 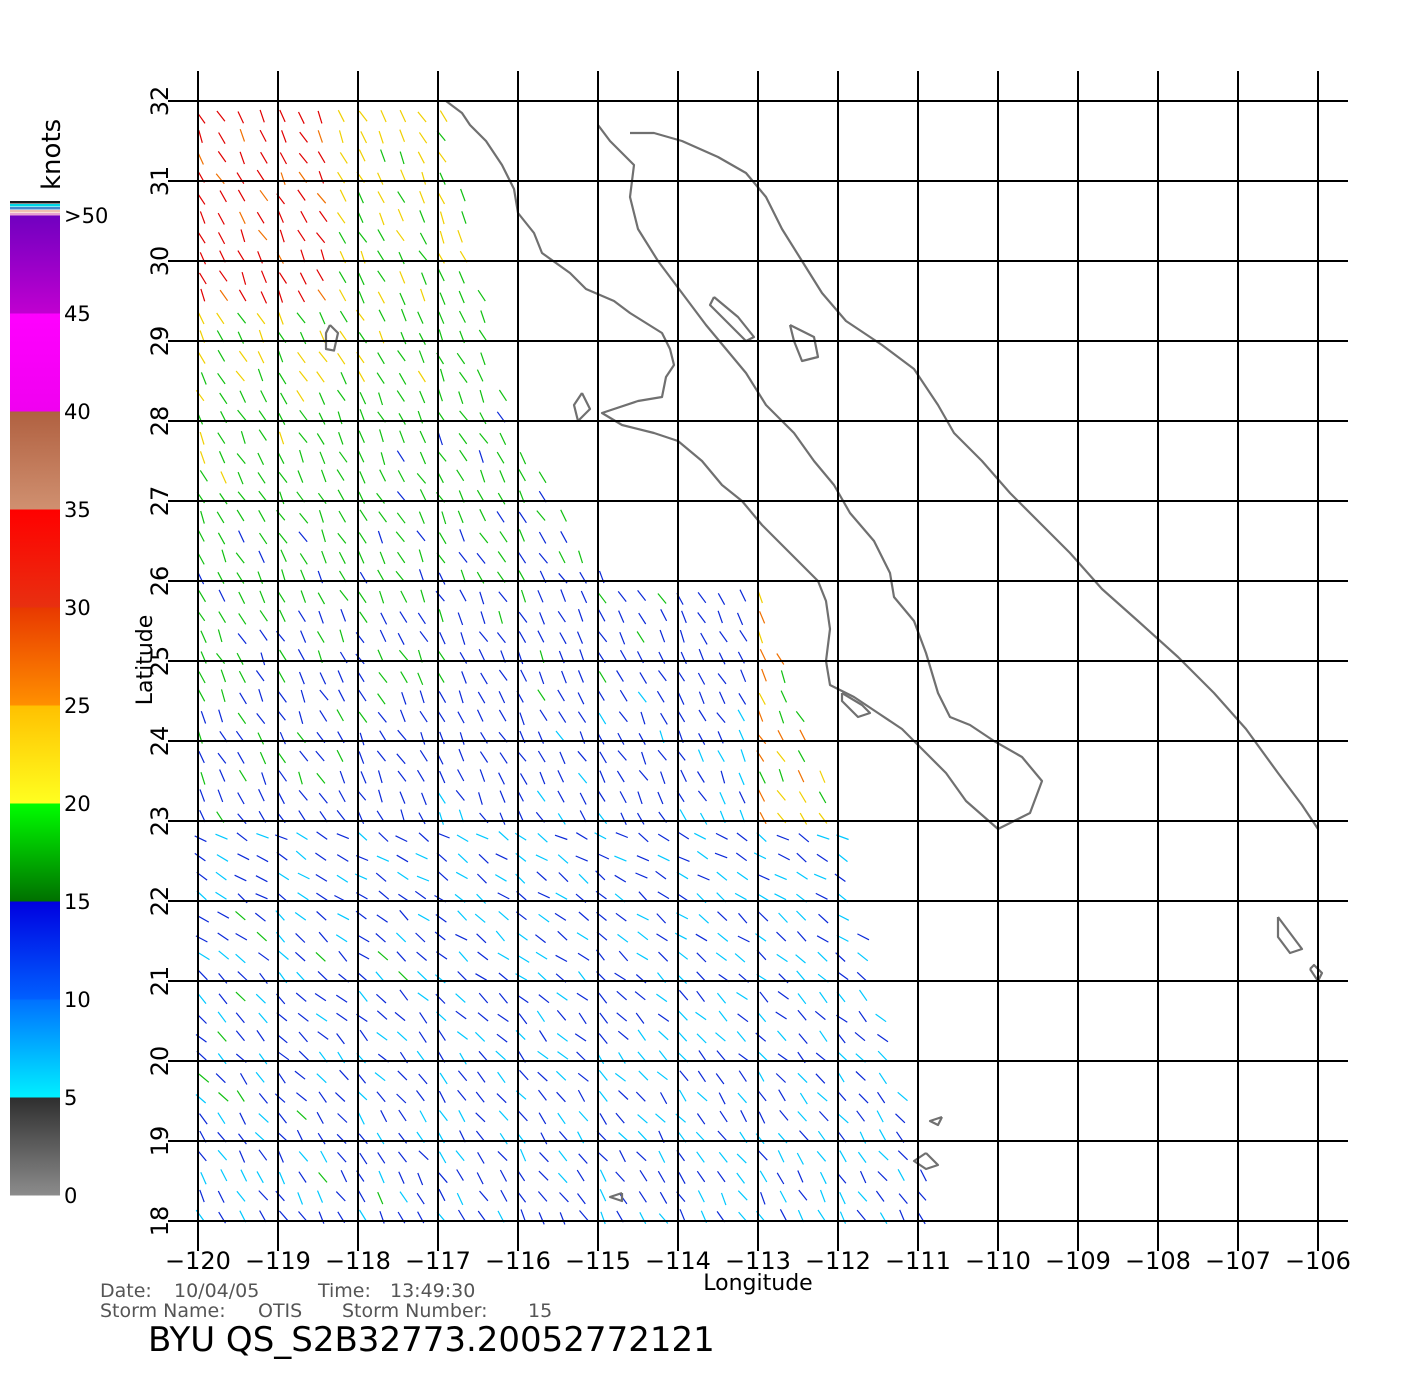 What do you see at coordinates (1290, 935) in the screenshot?
I see `coastline-segment` at bounding box center [1290, 935].